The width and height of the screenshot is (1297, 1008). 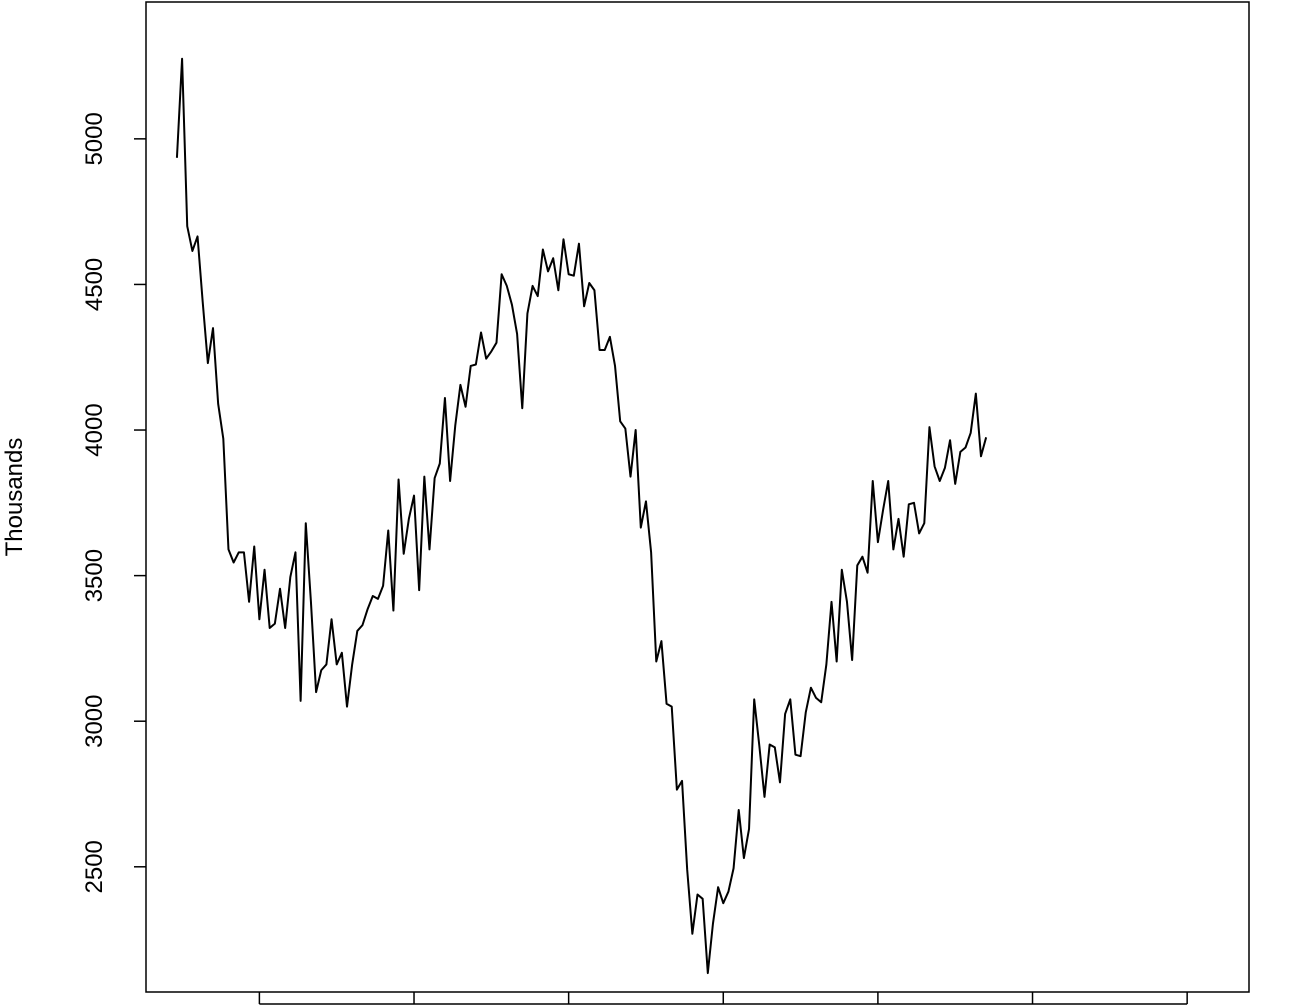 I want to click on y-tick-label: 4500, so click(x=94, y=284).